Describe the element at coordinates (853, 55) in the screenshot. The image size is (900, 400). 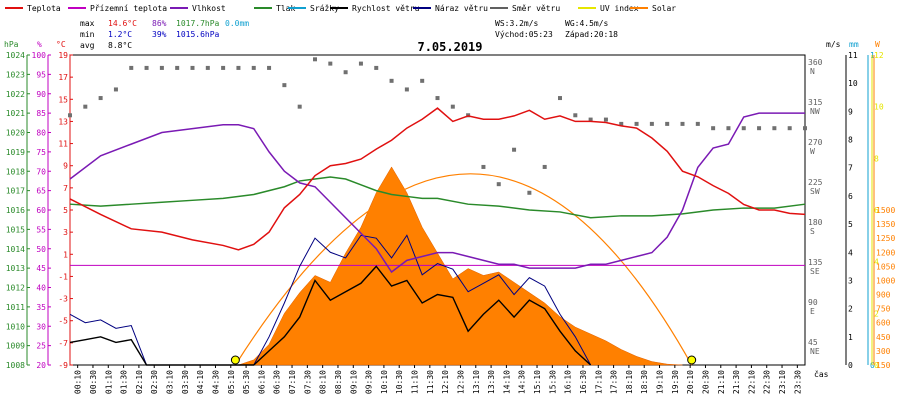
I see `wind-speed-axis-tick-label: 11` at that location.